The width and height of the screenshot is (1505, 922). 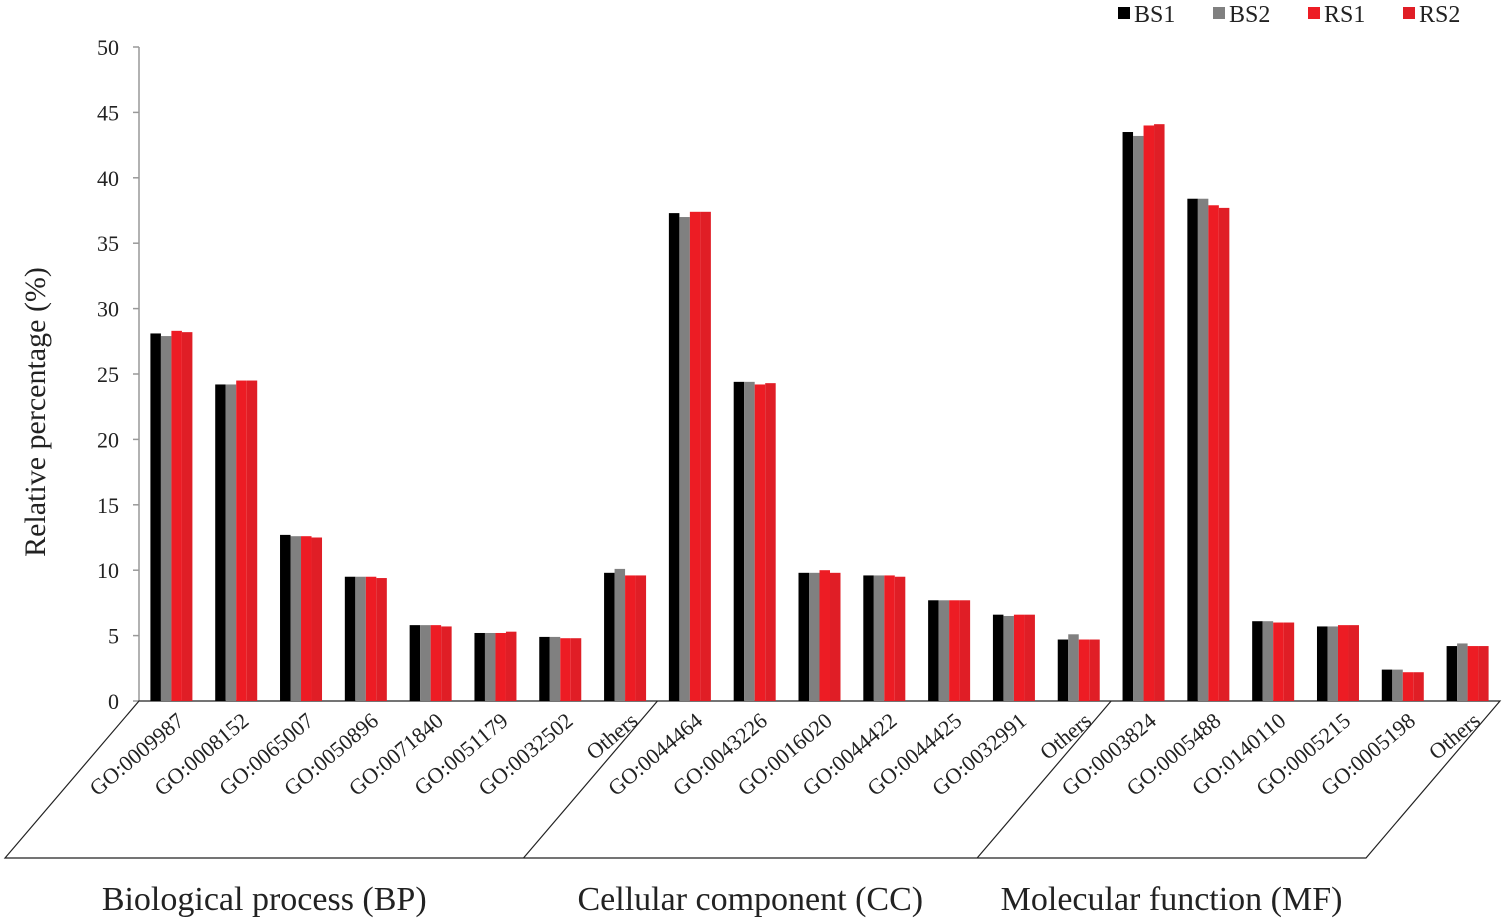 I want to click on y-tick-label: 0, so click(x=113, y=701).